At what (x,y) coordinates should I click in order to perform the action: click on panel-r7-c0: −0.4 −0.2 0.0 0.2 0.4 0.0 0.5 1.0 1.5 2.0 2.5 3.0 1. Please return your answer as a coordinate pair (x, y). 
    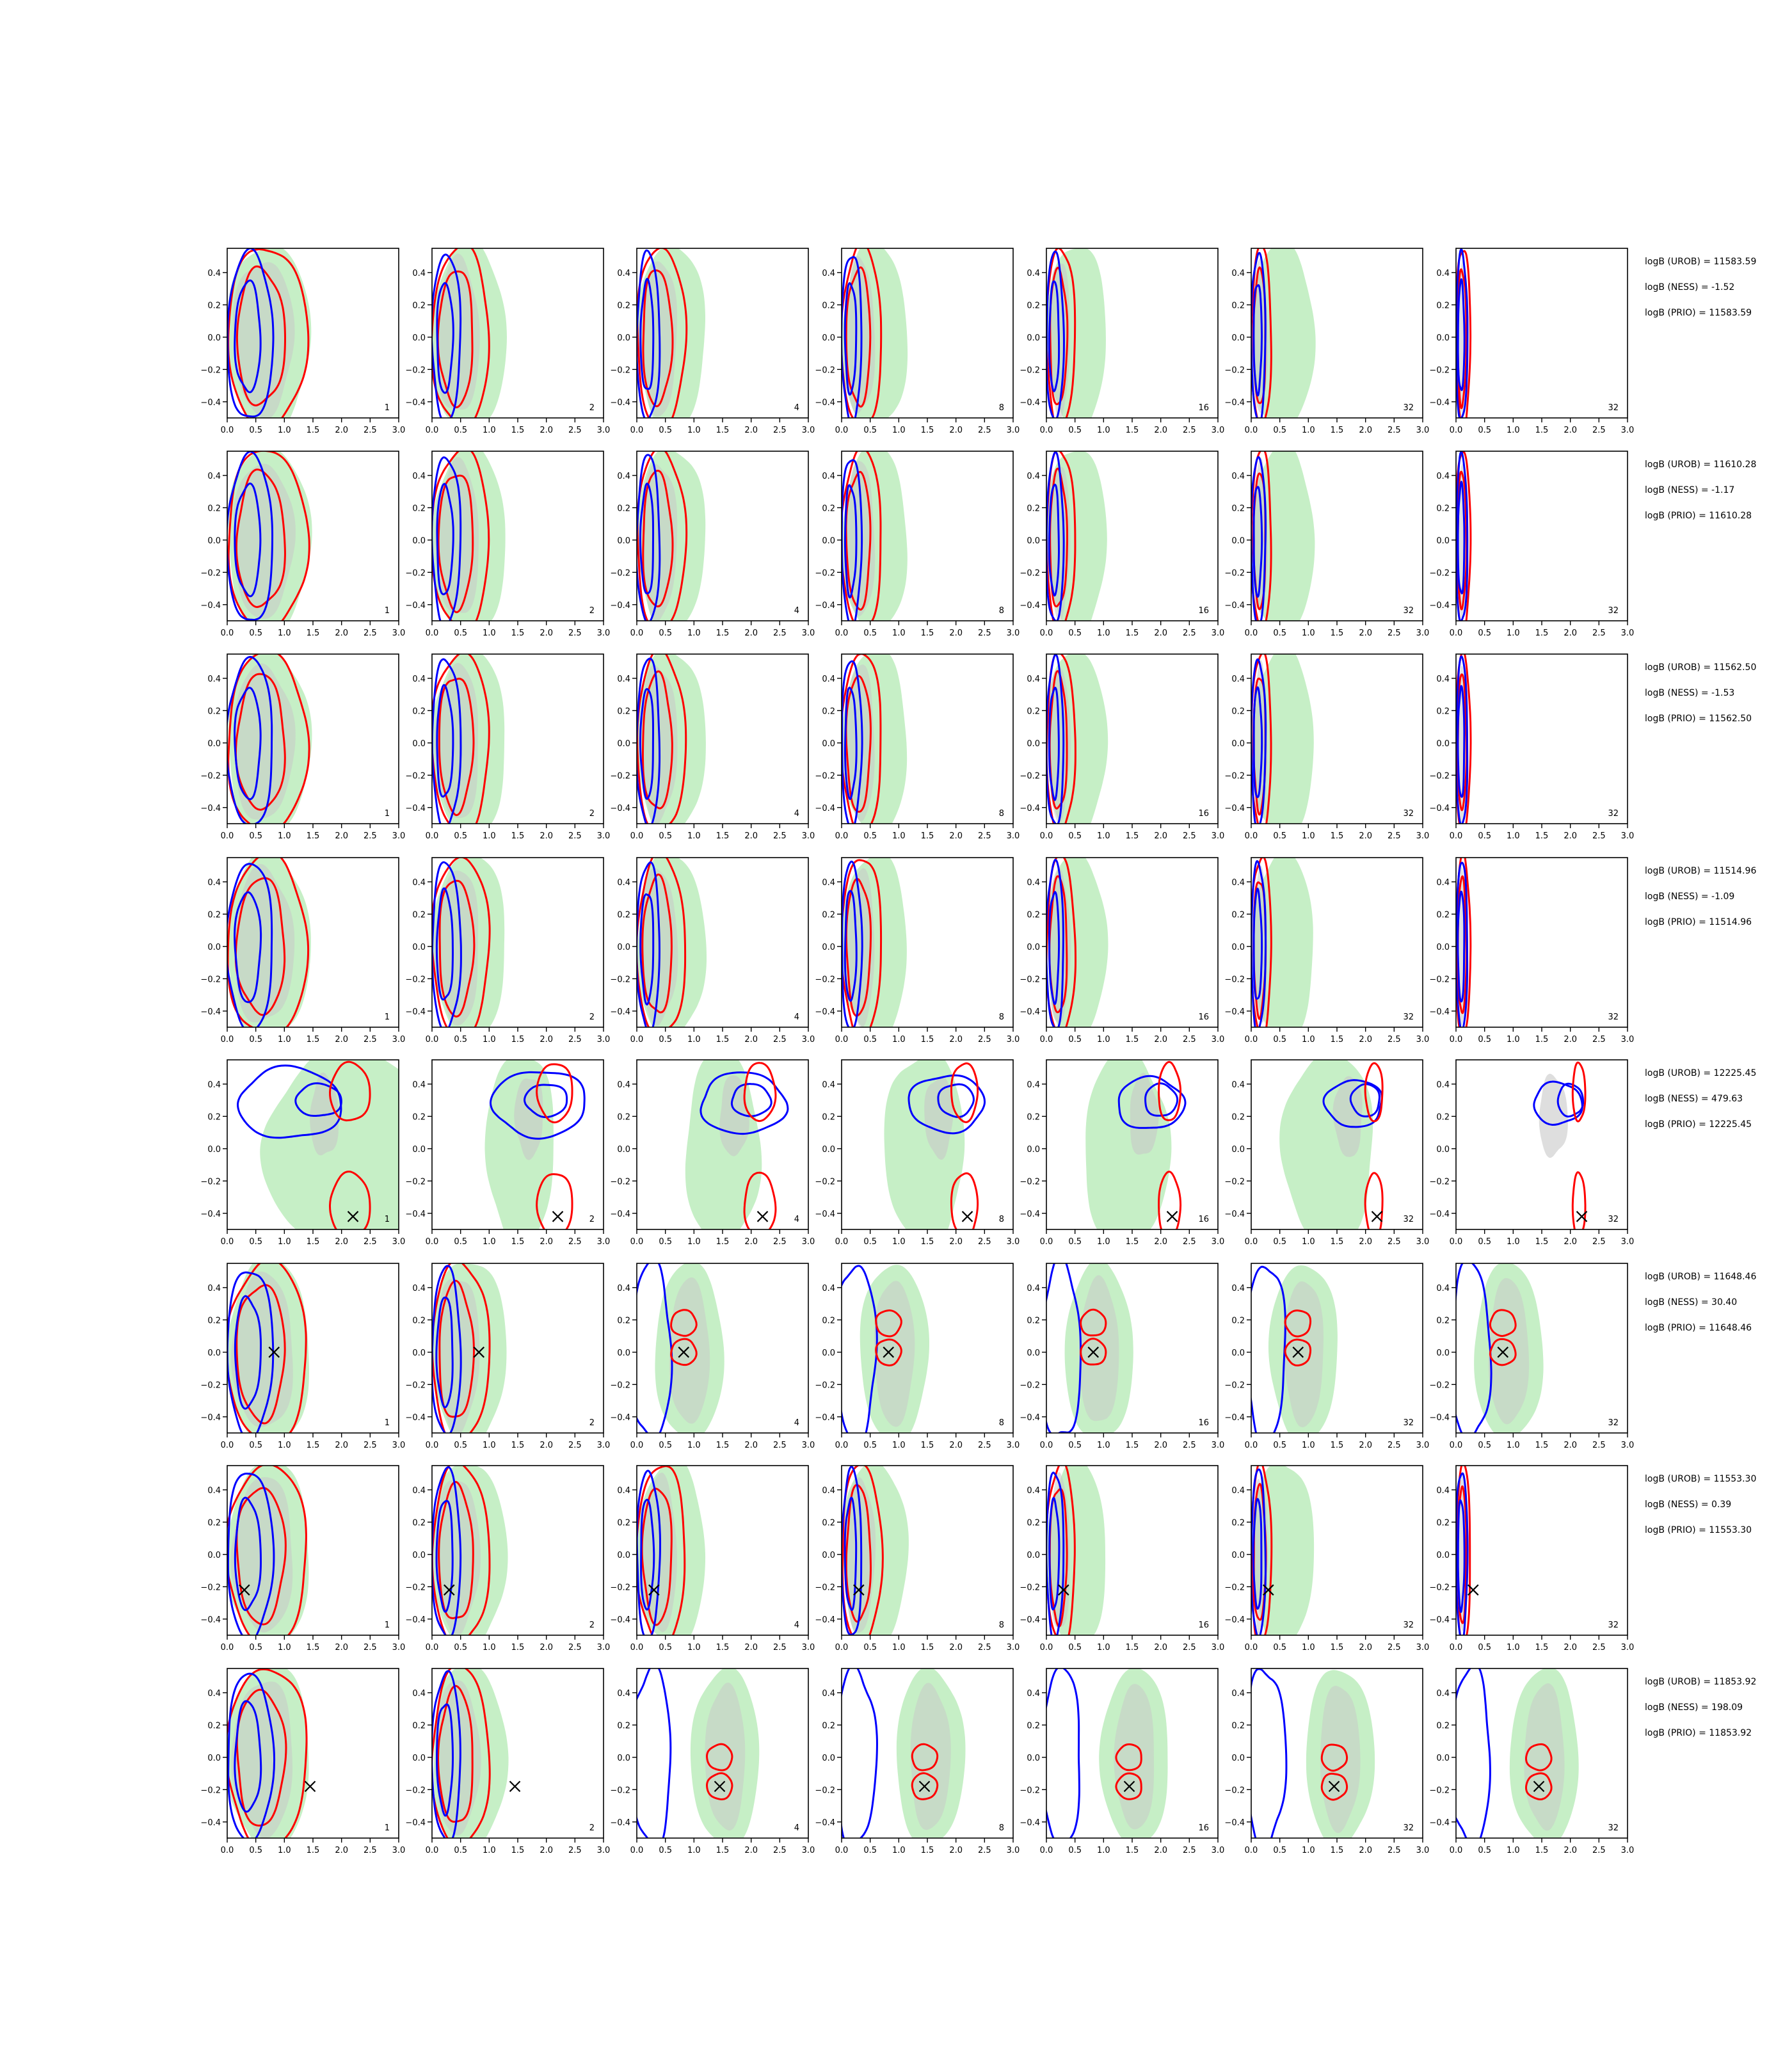
    Looking at the image, I should click on (302, 1761).